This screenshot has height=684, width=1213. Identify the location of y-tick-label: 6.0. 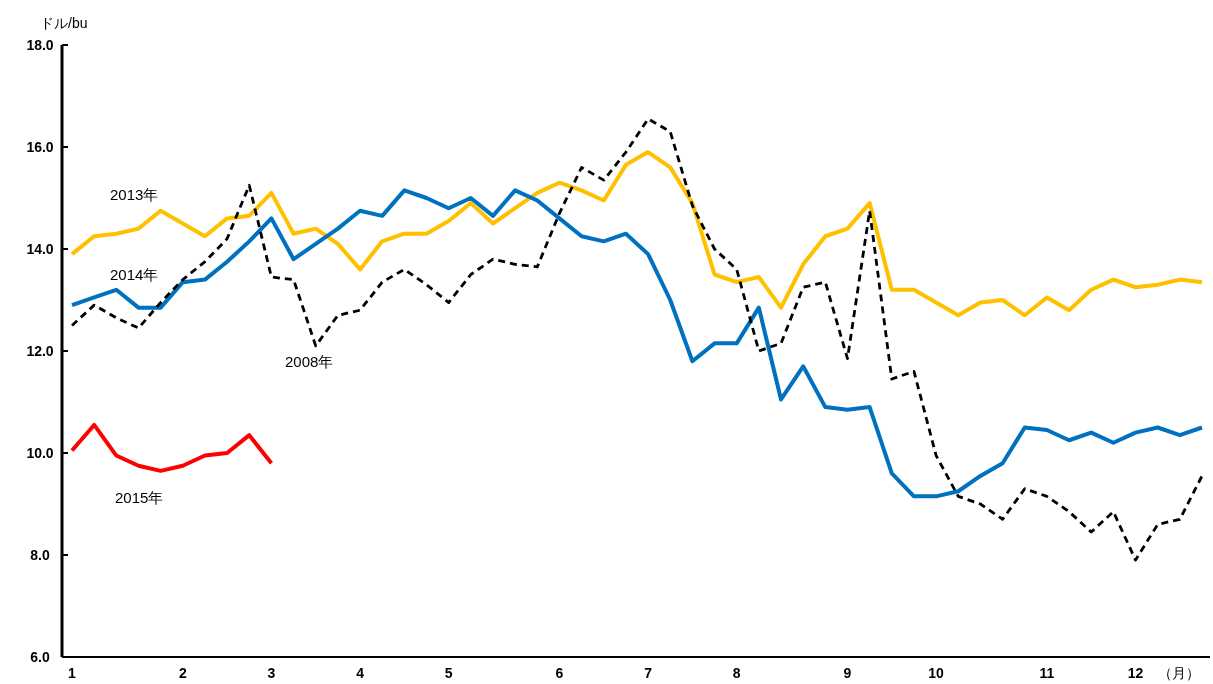
(40, 657).